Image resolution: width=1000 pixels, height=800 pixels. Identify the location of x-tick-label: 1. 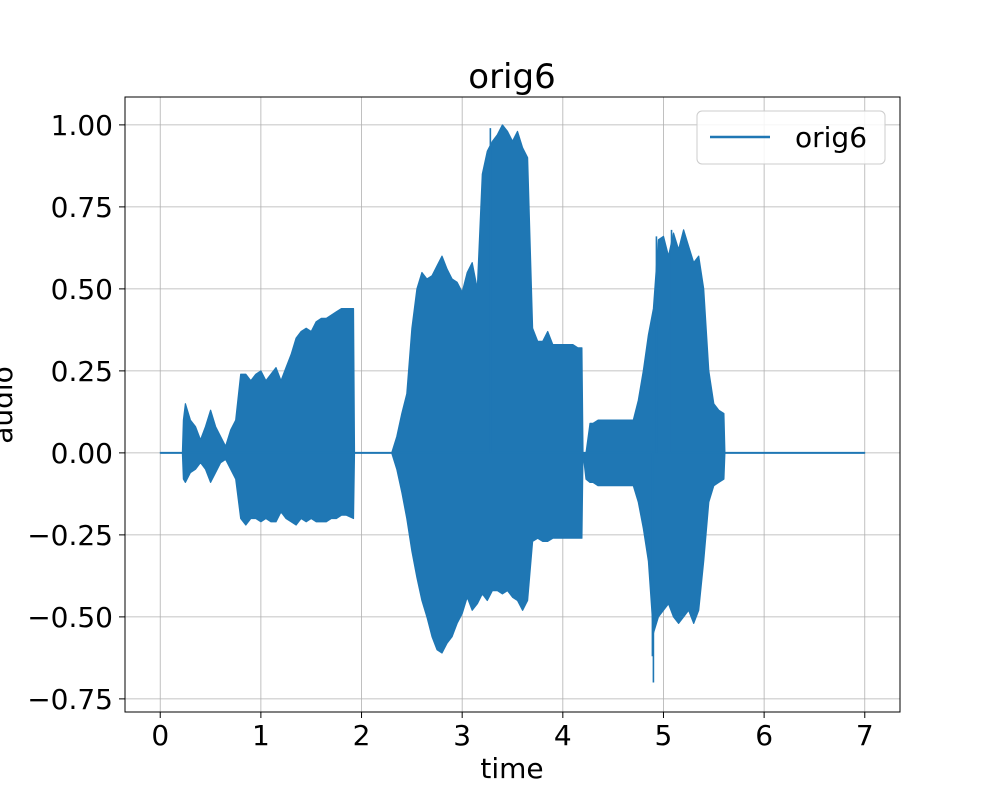
(261, 735).